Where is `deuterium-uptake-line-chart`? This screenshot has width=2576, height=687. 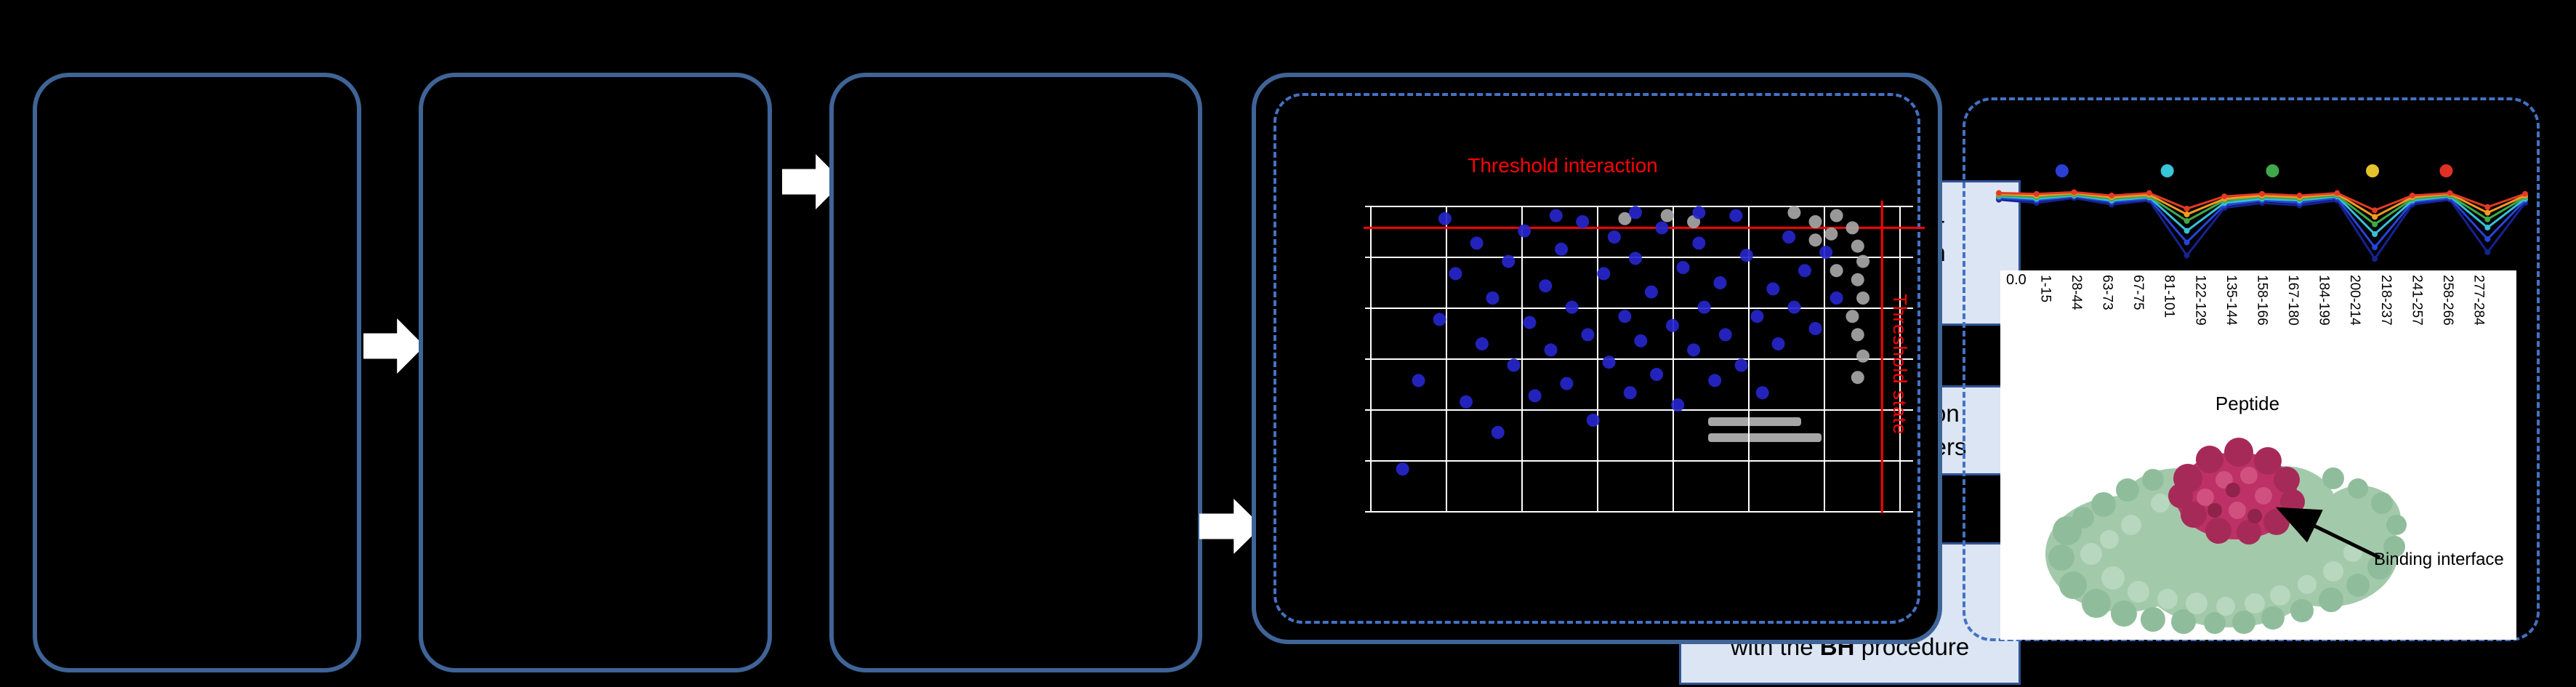
deuterium-uptake-line-chart is located at coordinates (2262, 213).